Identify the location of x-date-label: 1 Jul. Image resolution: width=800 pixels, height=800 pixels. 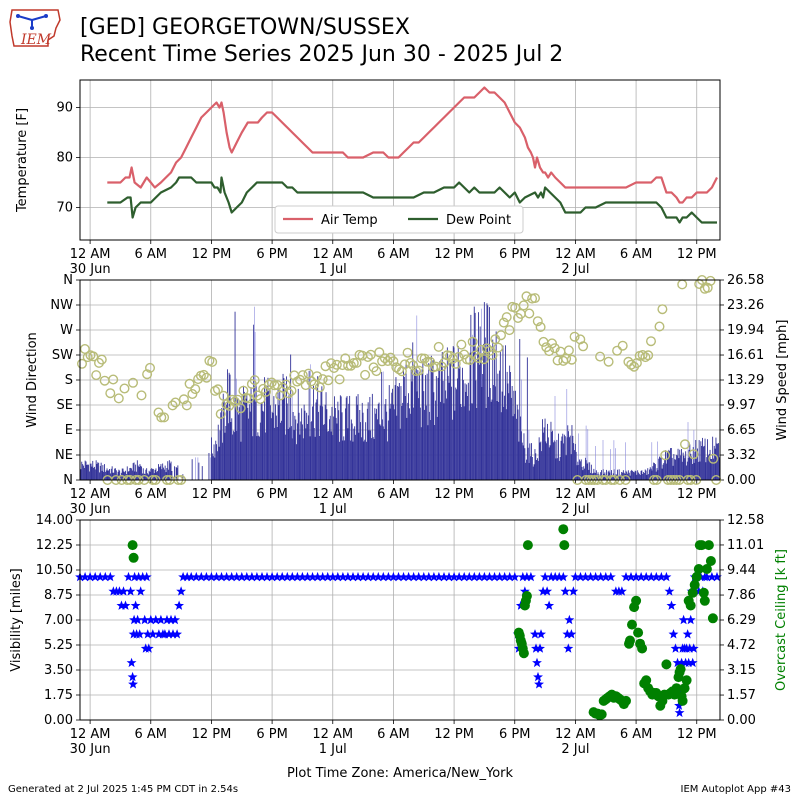
(333, 749).